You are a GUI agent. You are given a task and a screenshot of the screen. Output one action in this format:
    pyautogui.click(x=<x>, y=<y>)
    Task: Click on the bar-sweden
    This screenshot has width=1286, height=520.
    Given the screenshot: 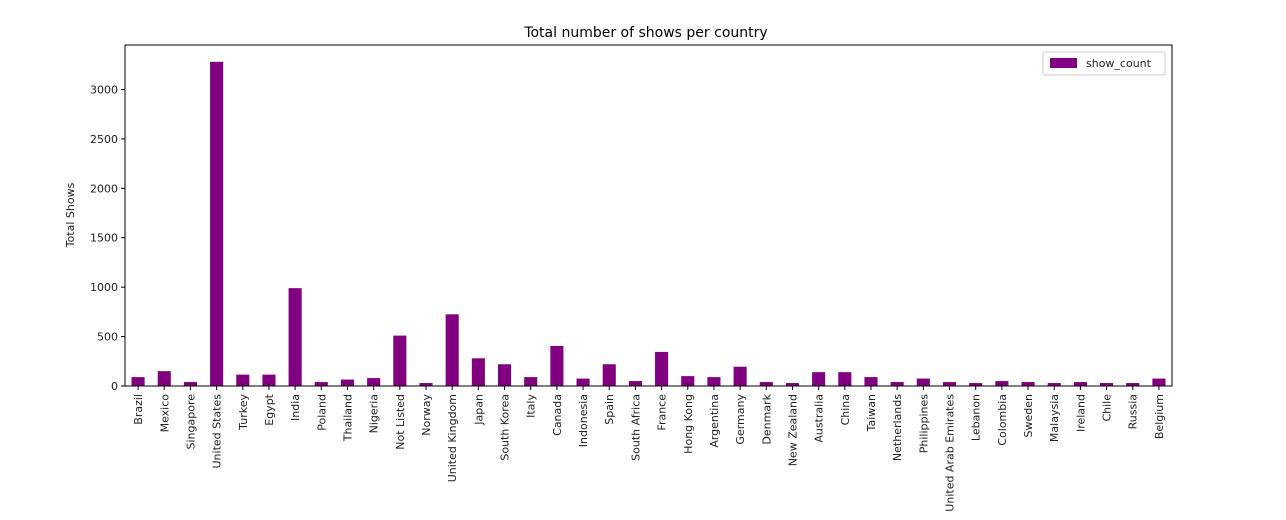 What is the action you would take?
    pyautogui.click(x=1028, y=384)
    